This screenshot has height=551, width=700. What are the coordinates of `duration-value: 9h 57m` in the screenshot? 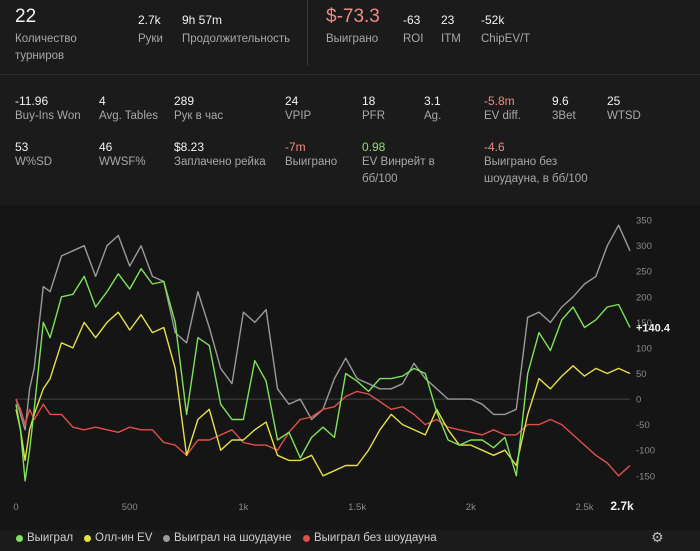 It's located at (202, 20).